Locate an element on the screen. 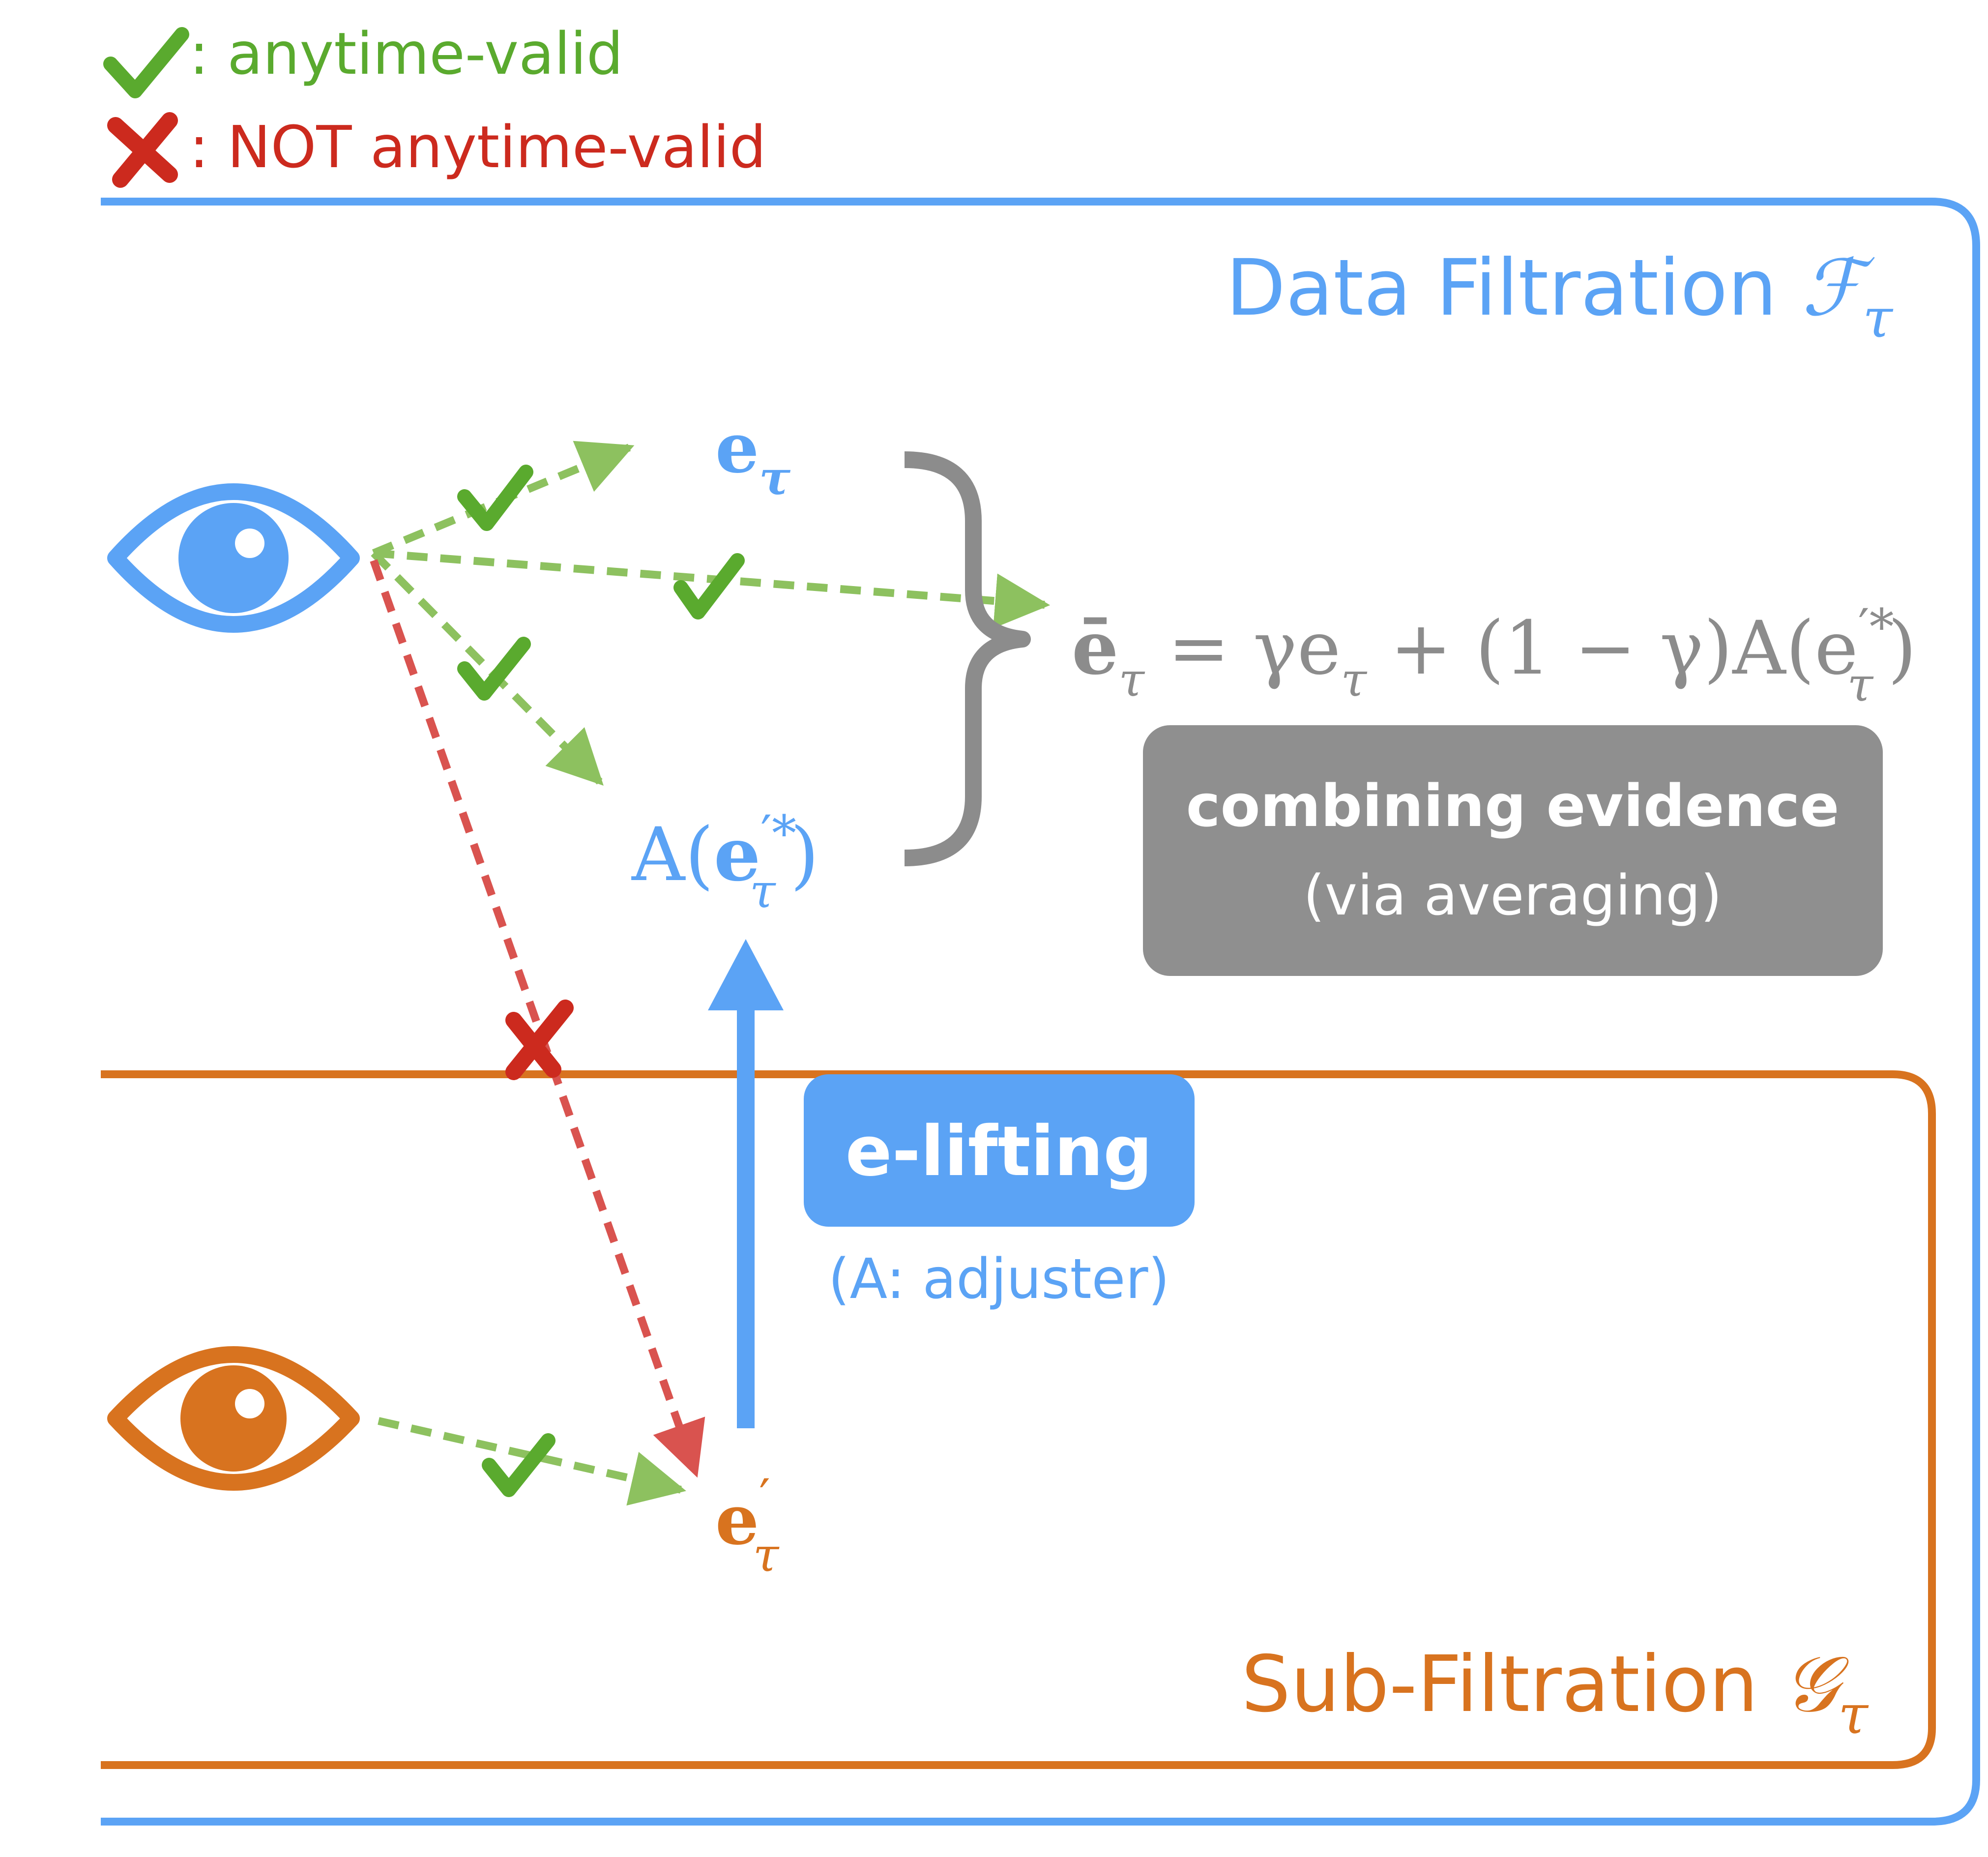 The height and width of the screenshot is (1857, 1988). node-adjusted-e: A(e′* τ) is located at coordinates (725, 861).